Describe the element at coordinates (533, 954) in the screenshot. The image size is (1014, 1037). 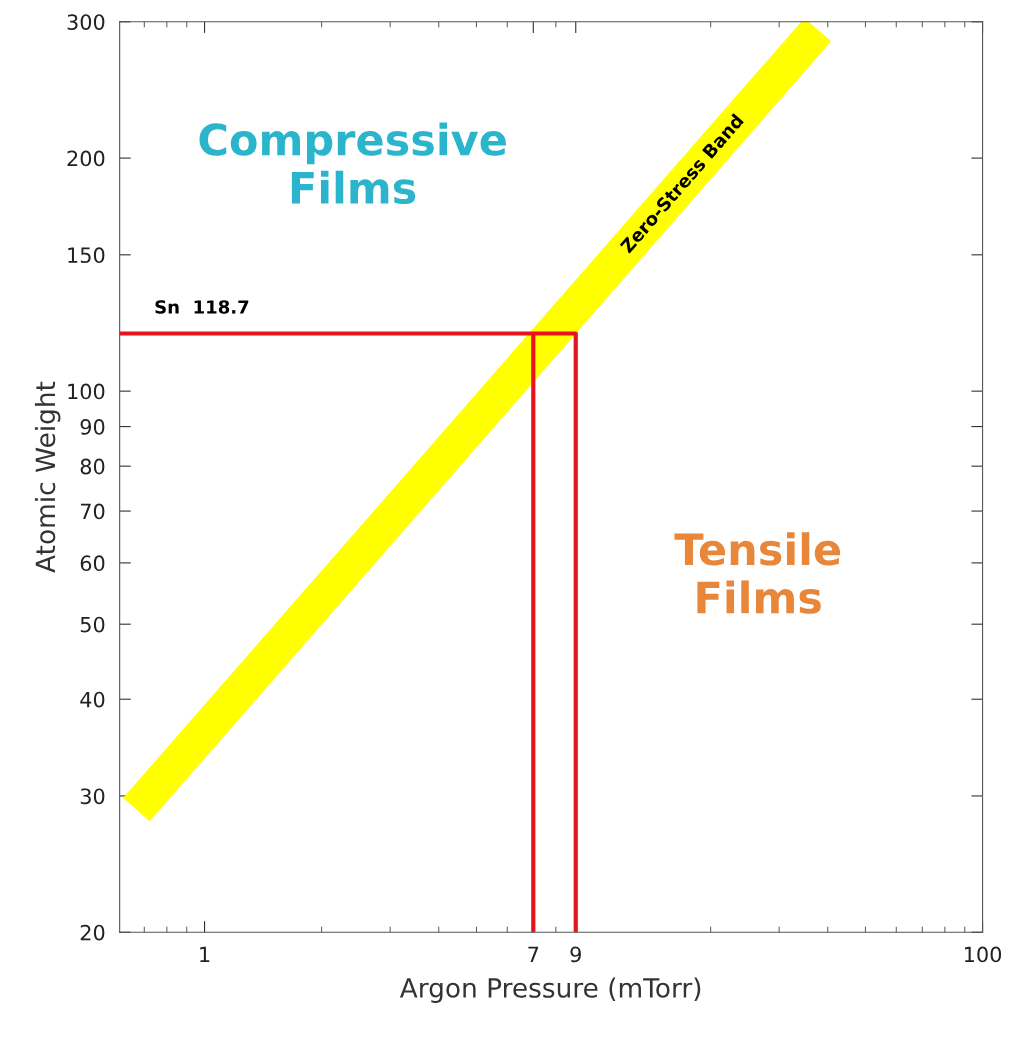
I see `x-tick-label: 7` at that location.